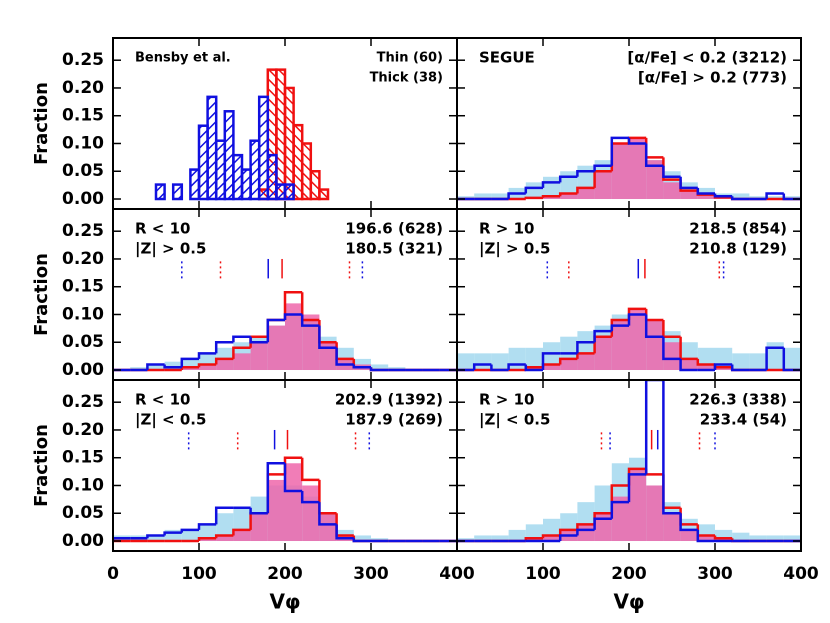  Describe the element at coordinates (707, 58) in the screenshot. I see `legend-label: [α/Fe] < 0.2 (3212)` at that location.